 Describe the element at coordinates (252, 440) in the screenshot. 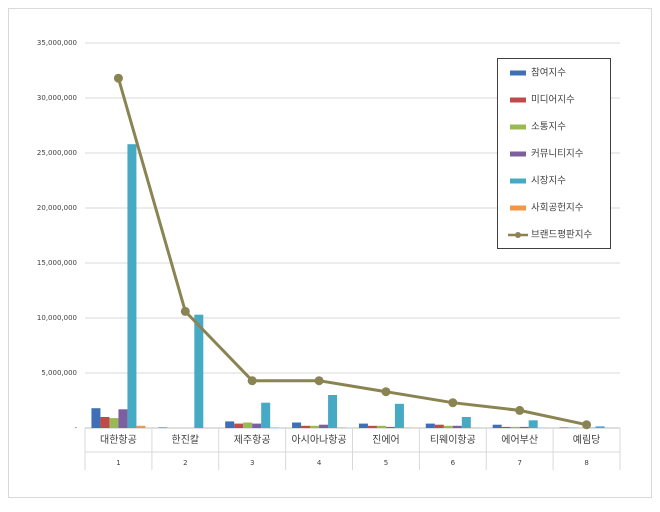

I see `x-tick-label: 제주항공` at that location.